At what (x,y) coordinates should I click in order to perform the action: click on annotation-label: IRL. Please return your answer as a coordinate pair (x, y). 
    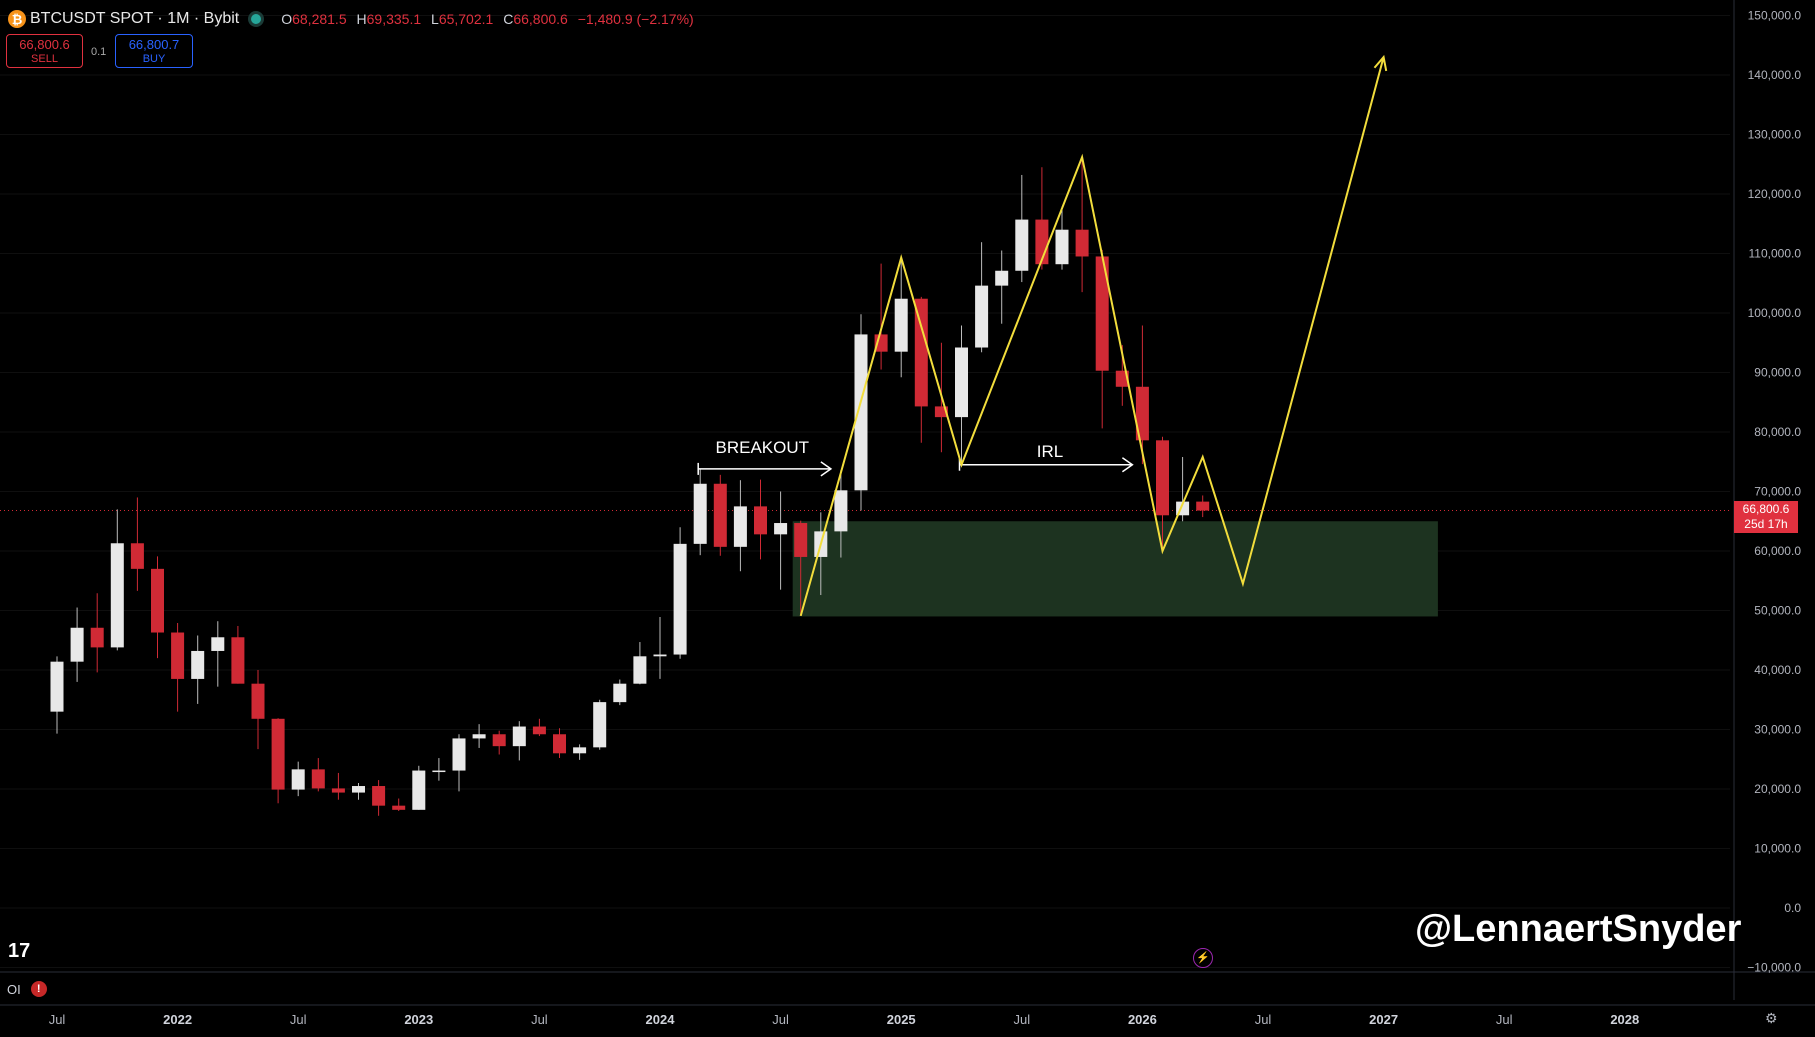
    Looking at the image, I should click on (1050, 451).